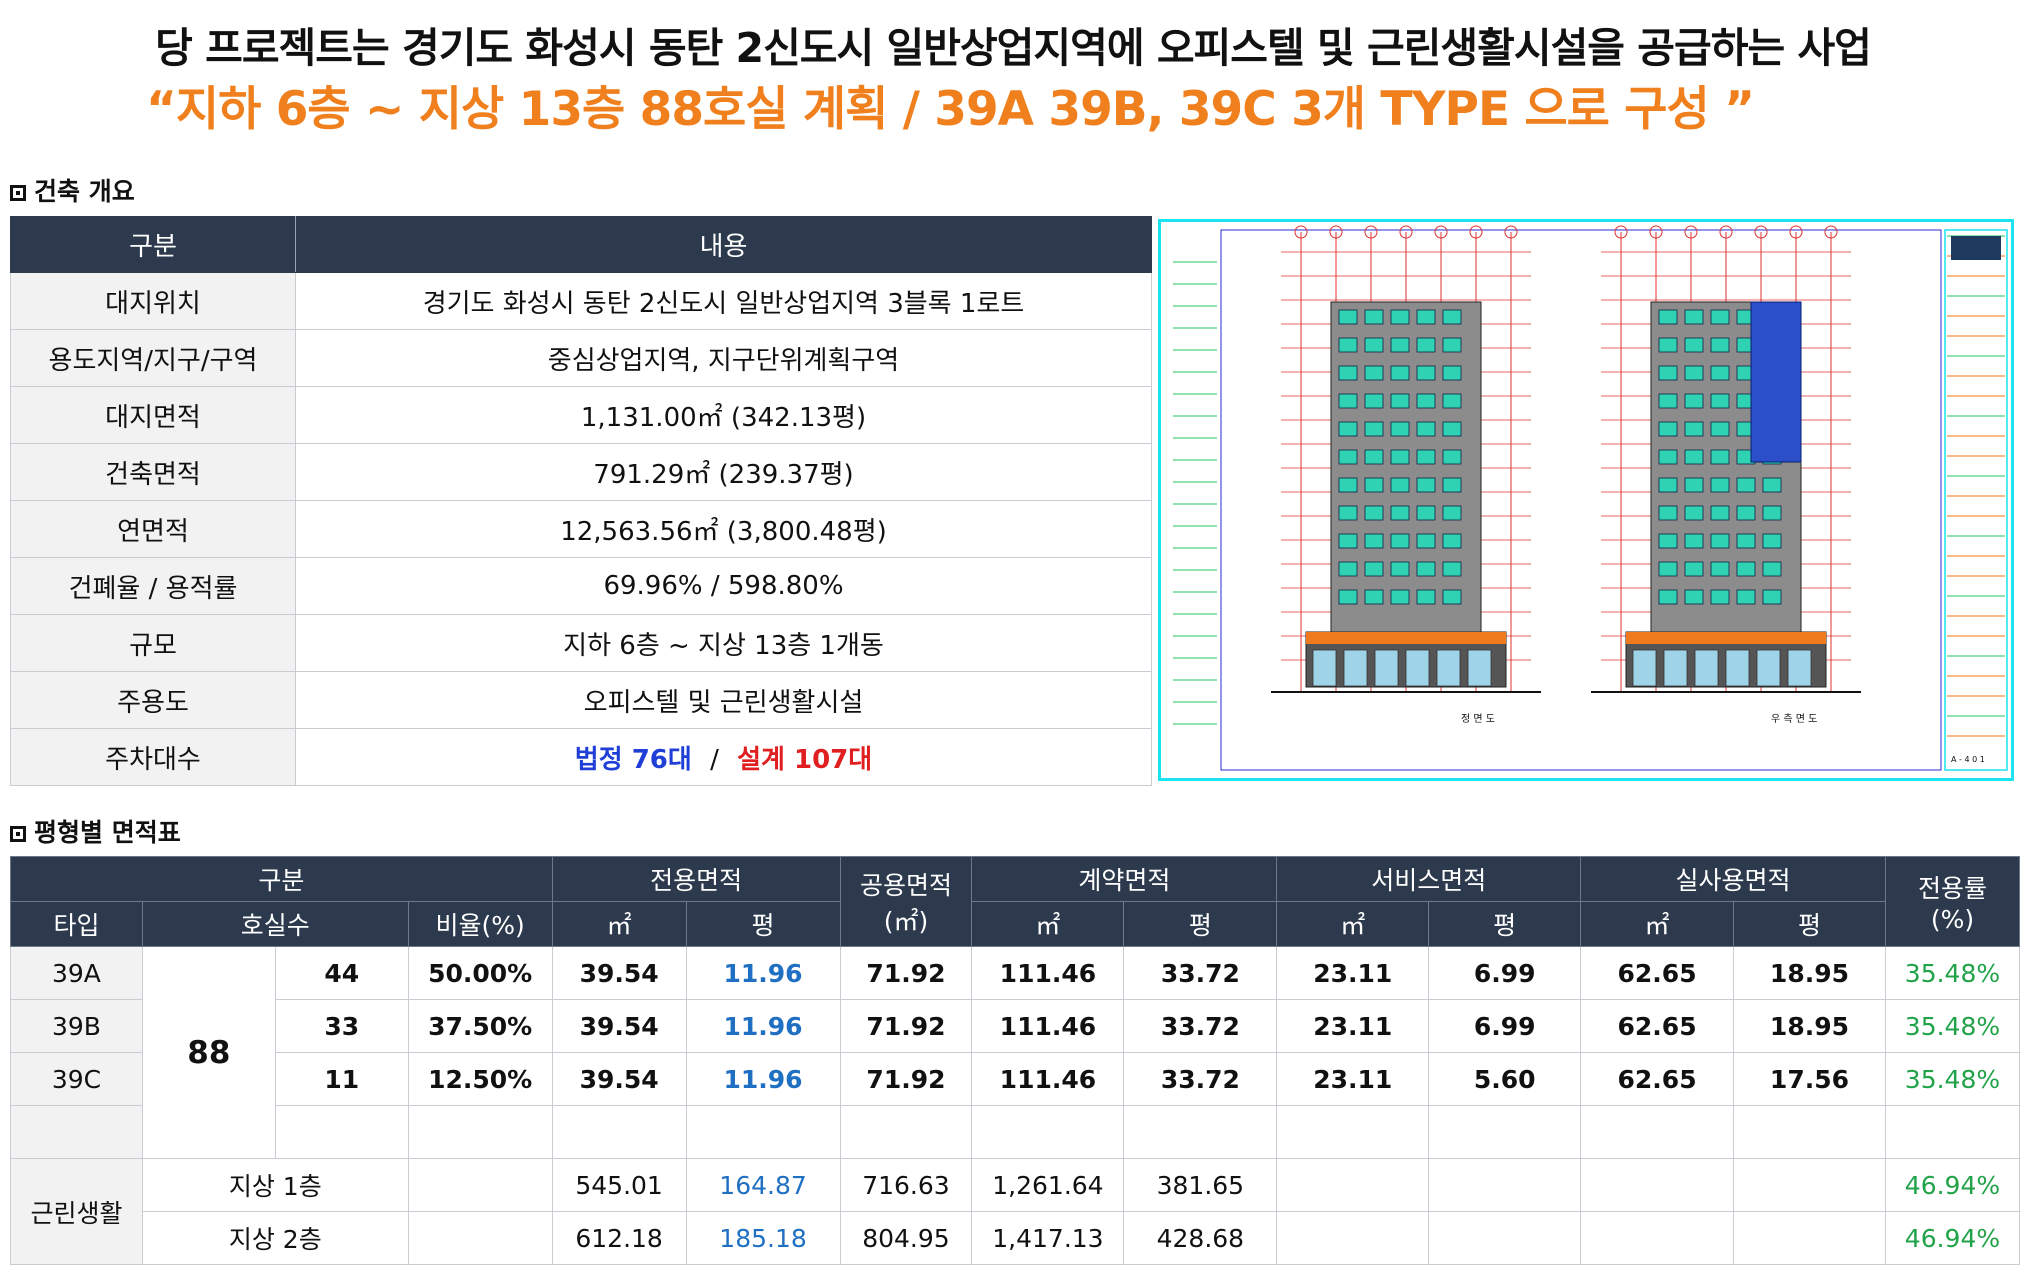  I want to click on overview-row: 건축면적 791.29㎡ (239.37평), so click(581, 472).